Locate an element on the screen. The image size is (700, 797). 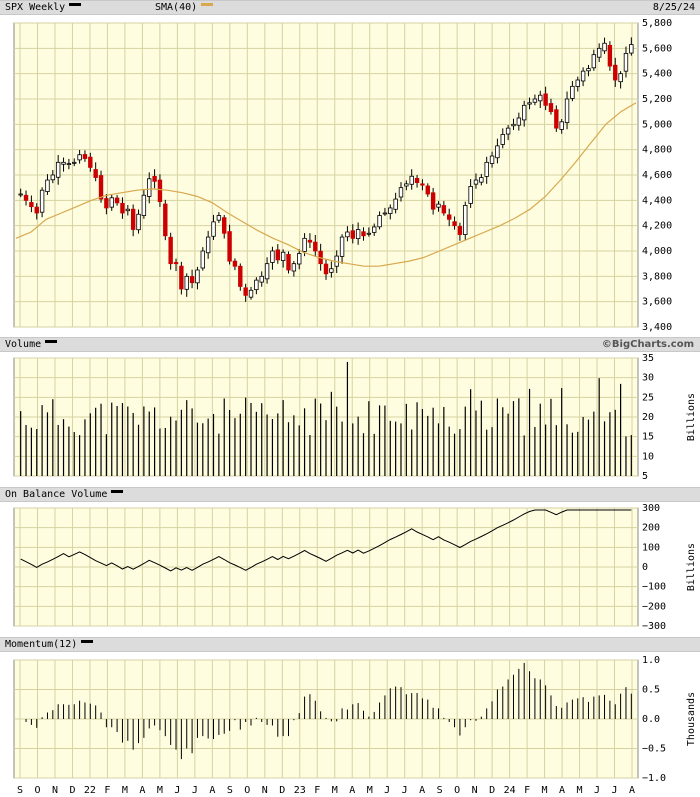
chart-date: 8/25/24 is located at coordinates (673, 7).